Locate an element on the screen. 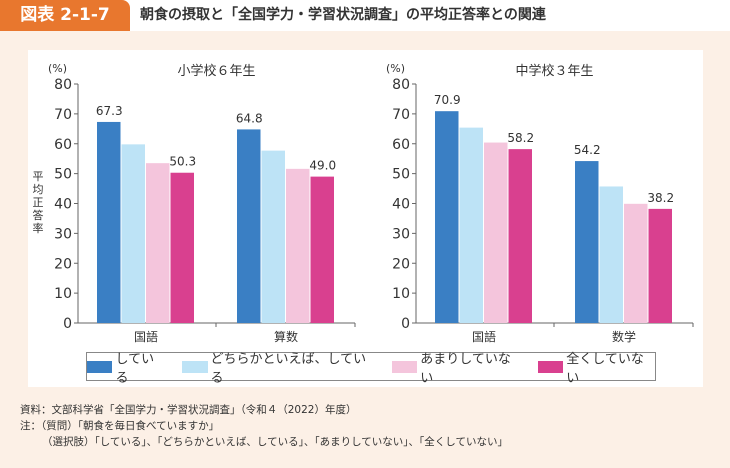 Image resolution: width=730 pixels, height=468 pixels. legend-item: どちらかといえば、している is located at coordinates (279, 367).